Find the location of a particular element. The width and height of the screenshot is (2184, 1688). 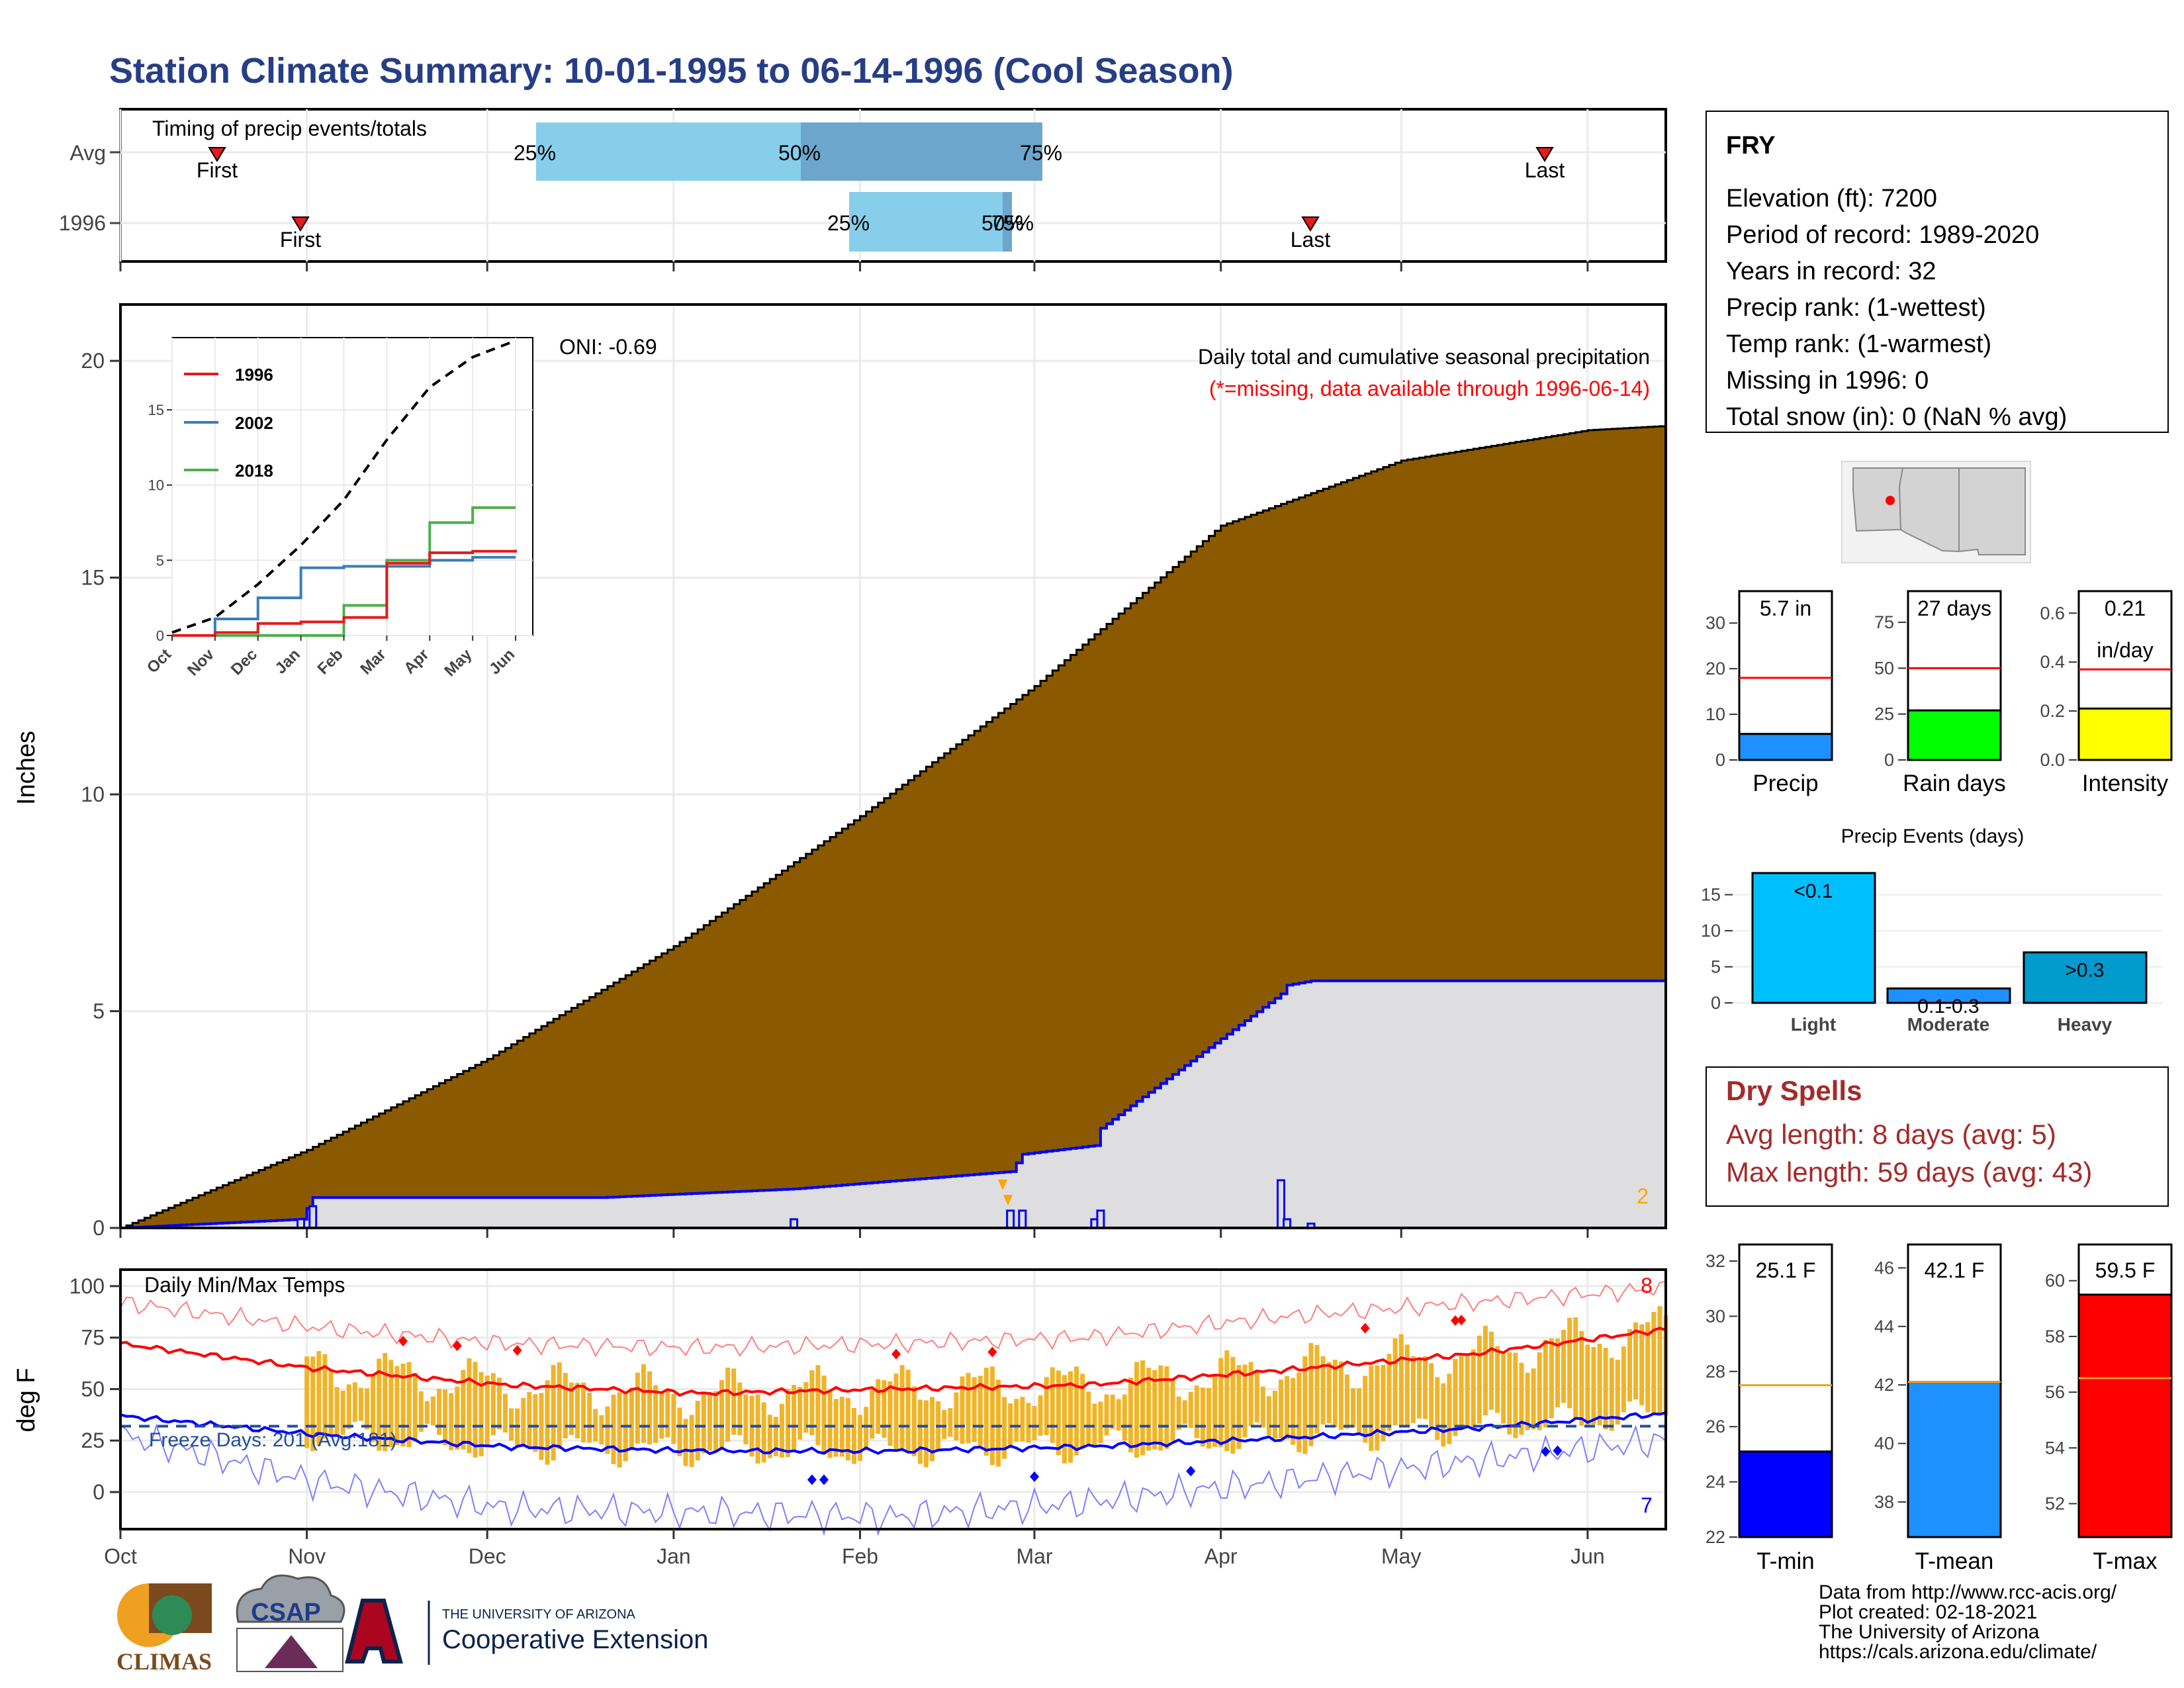

precip-events-y-tick-label: 10 is located at coordinates (1711, 931).